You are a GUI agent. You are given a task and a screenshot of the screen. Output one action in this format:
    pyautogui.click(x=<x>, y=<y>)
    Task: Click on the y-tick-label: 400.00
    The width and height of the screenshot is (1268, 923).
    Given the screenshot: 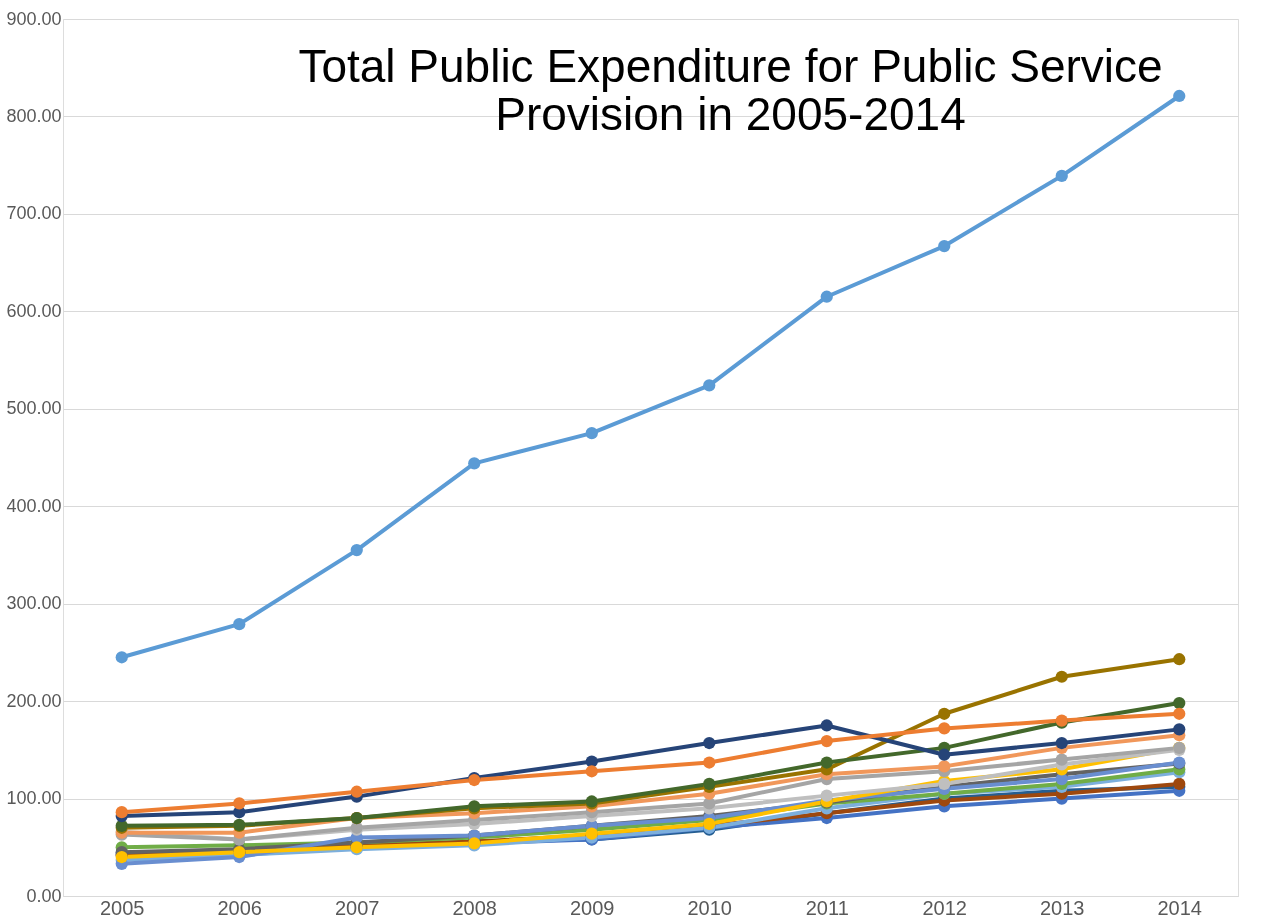 What is the action you would take?
    pyautogui.click(x=34, y=505)
    